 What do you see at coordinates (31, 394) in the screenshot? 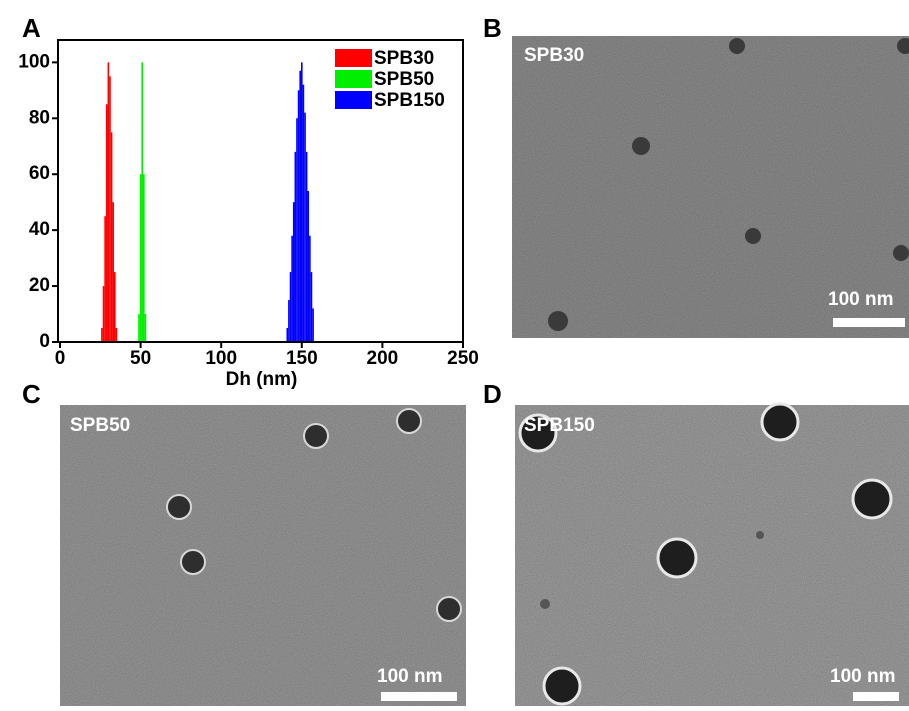
I see `panel-label: C` at bounding box center [31, 394].